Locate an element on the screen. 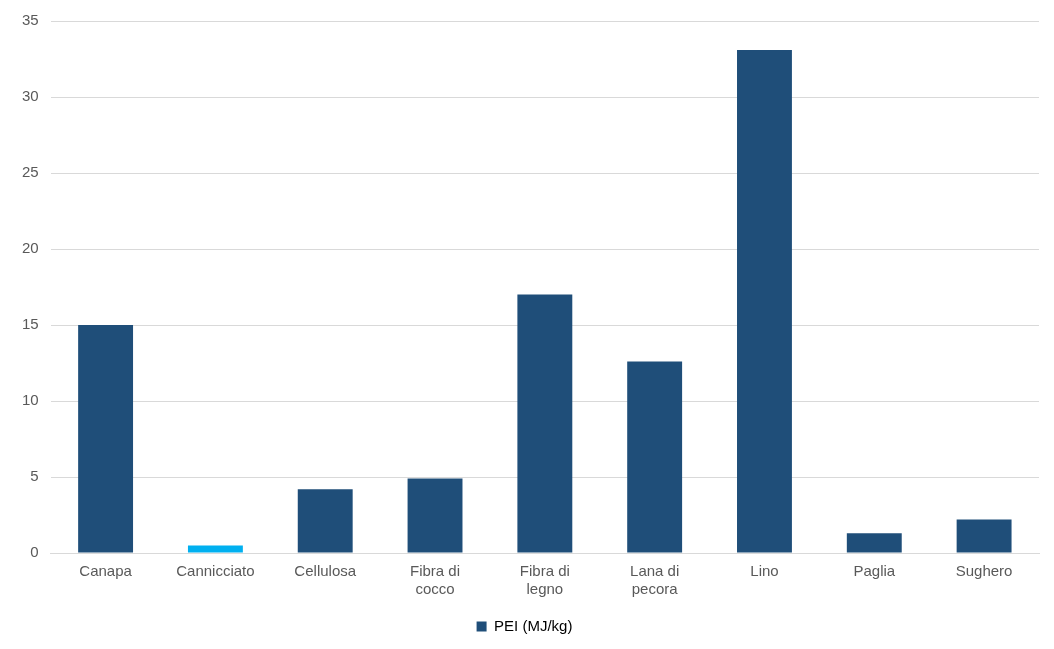 This screenshot has height=649, width=1054. y-tick-label: 25 is located at coordinates (30, 172).